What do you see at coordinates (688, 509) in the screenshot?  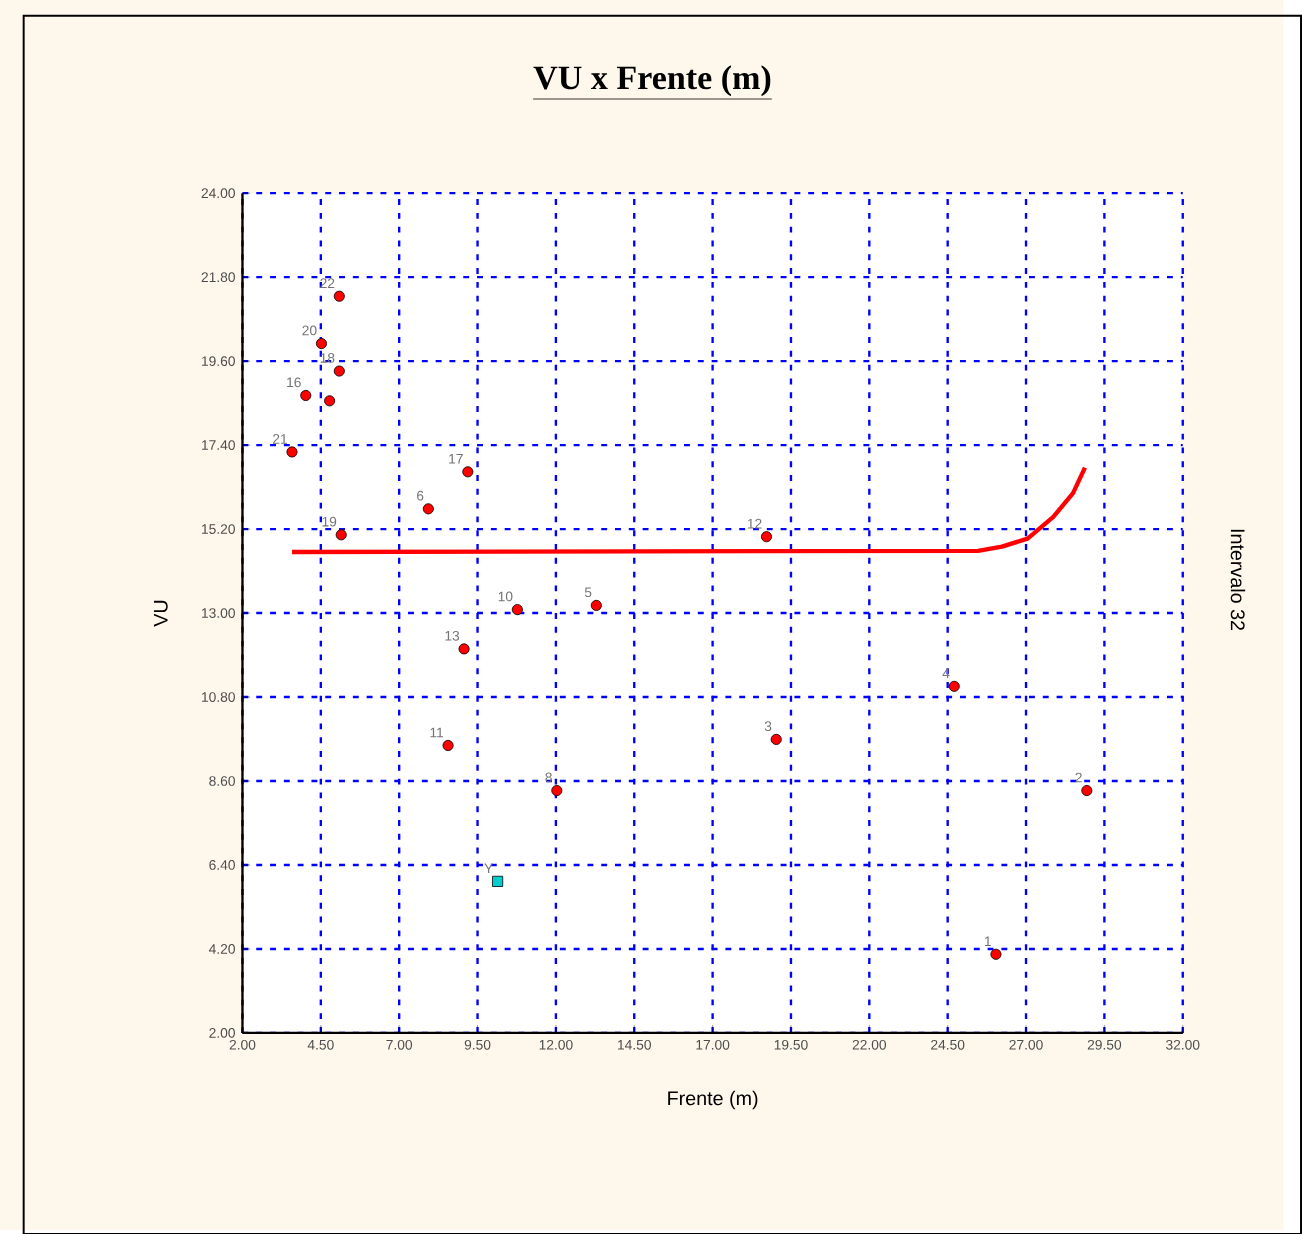 I see `line-series` at bounding box center [688, 509].